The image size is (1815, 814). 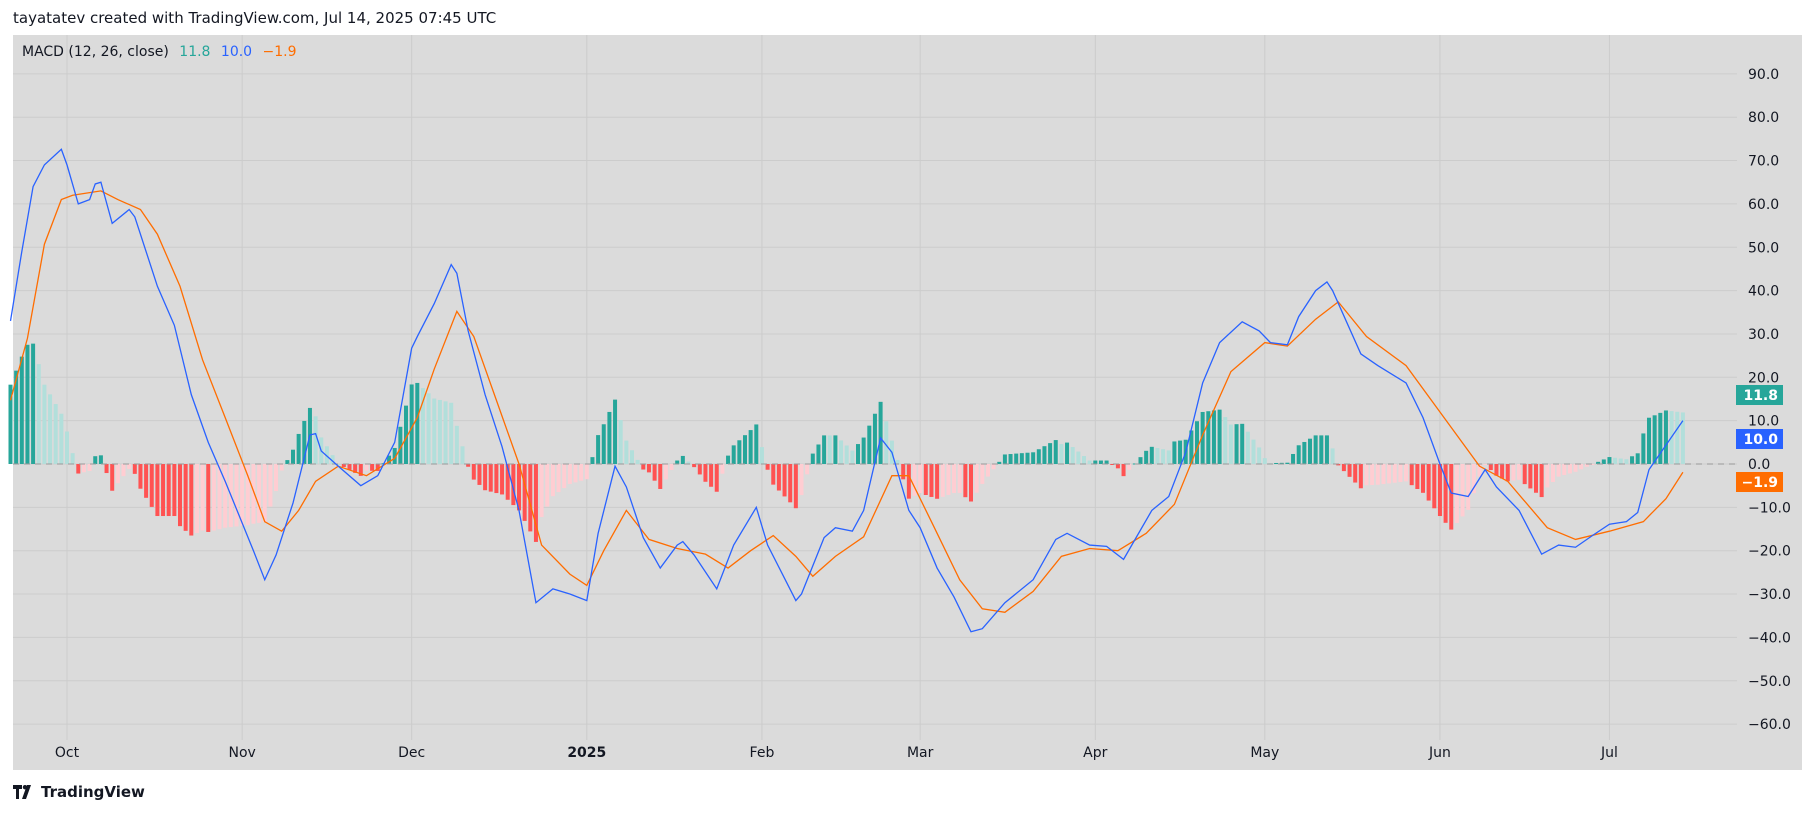 I want to click on macd-value-badge, so click(x=1759, y=439).